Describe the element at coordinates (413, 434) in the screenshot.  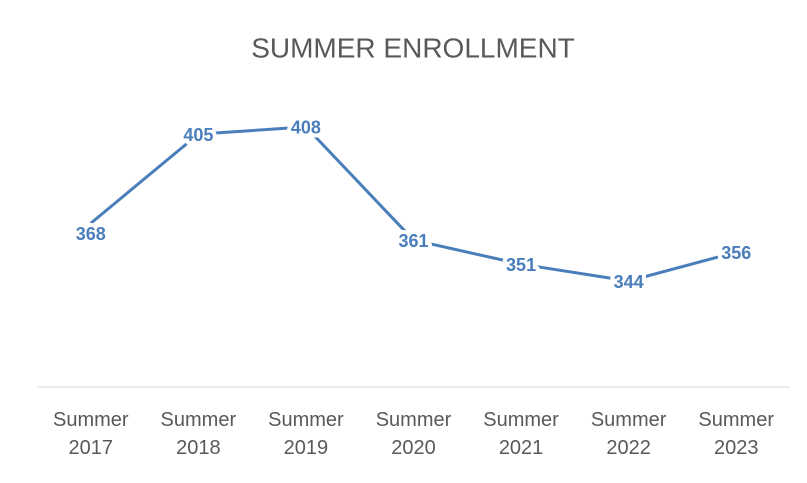
I see `x-tick-label: Summer 2020` at that location.